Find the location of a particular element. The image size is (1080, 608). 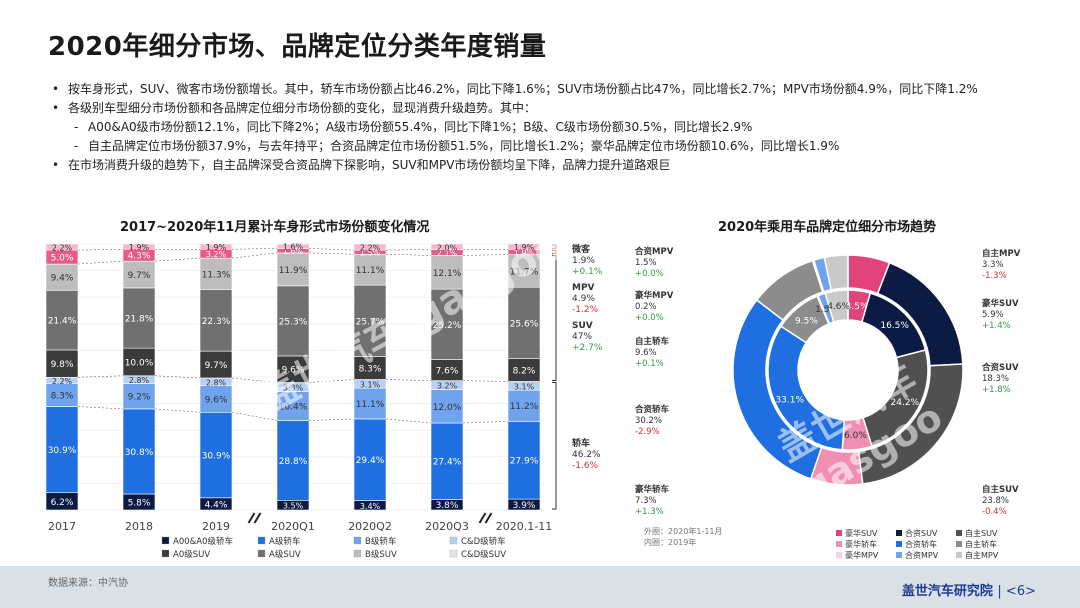

callout-change: -1.3% is located at coordinates (994, 276).